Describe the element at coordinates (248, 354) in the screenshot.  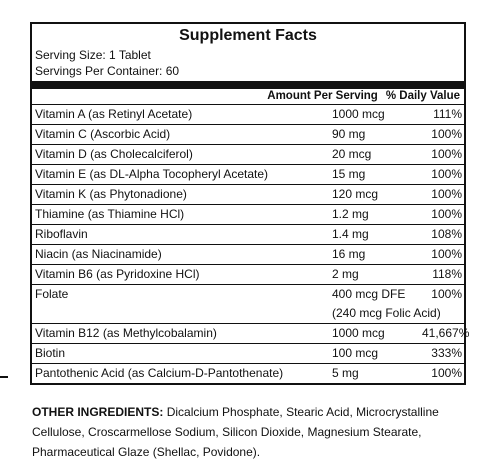
I see `nutrient-row: Biotin 100 mcg 333%` at that location.